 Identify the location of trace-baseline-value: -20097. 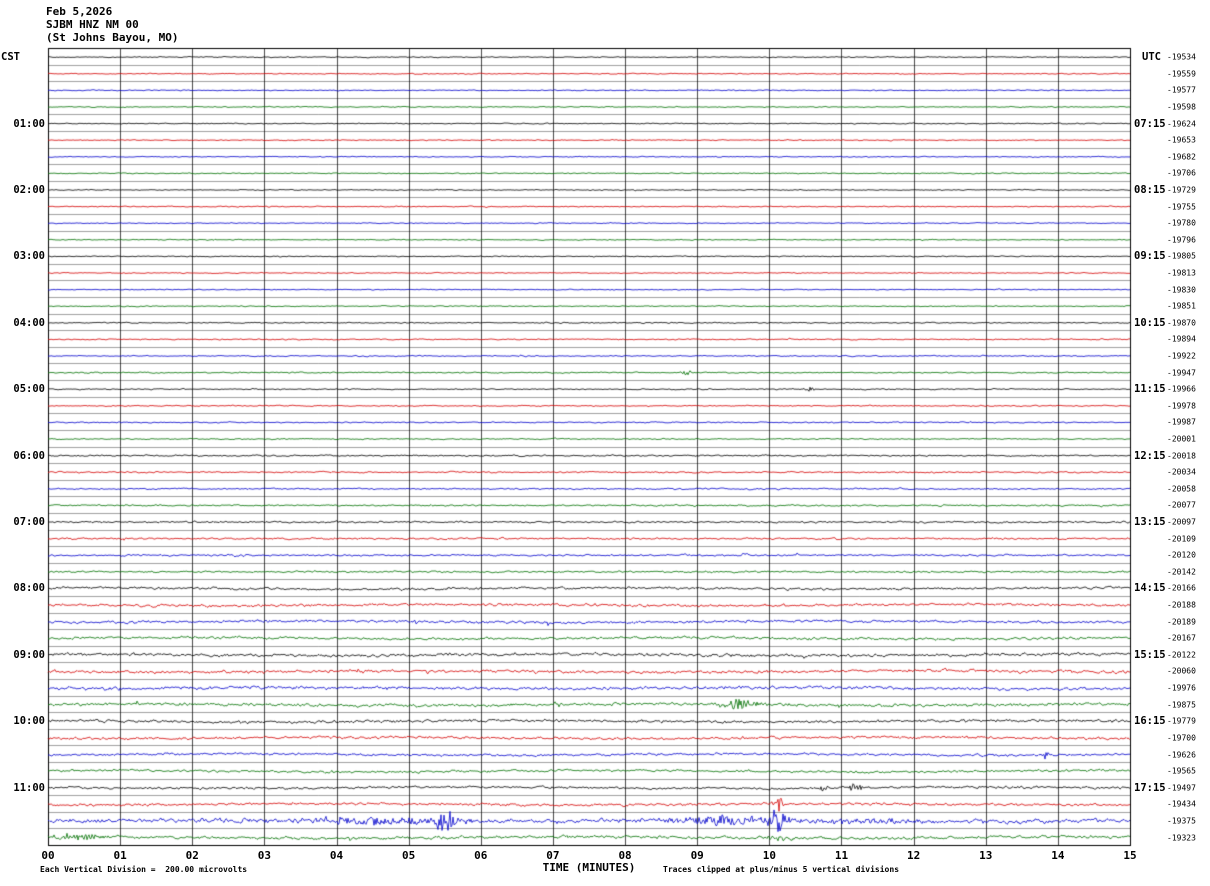
(1181, 522).